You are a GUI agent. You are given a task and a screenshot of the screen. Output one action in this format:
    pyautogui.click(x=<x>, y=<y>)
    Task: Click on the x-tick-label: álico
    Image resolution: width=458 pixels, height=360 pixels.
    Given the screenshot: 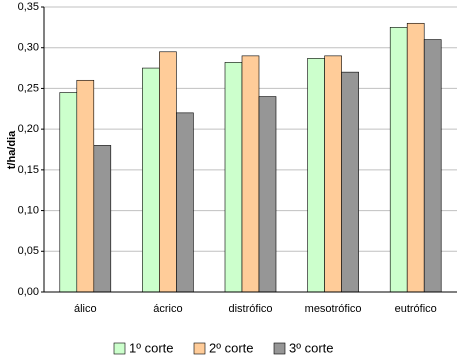 What is the action you would take?
    pyautogui.click(x=85, y=309)
    